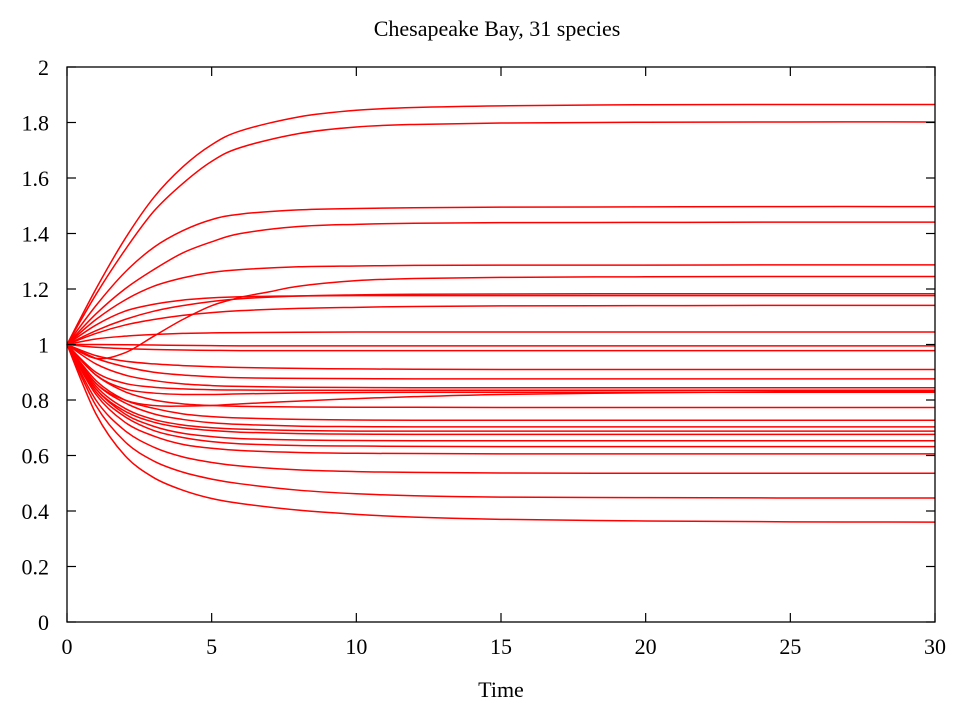  I want to click on x-axis-label: Time, so click(501, 689).